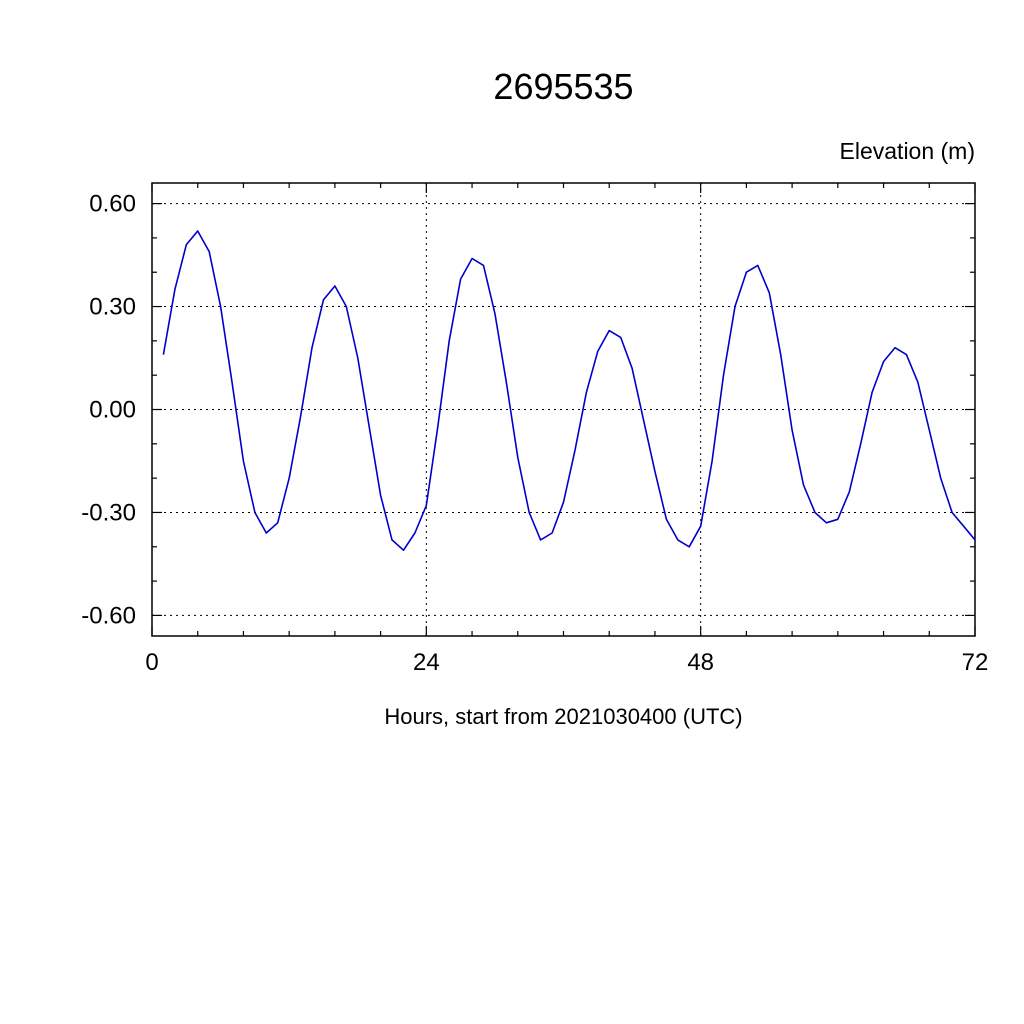 The width and height of the screenshot is (1024, 1024). I want to click on x-axis-title: Hours, start from 2021030400 (UTC), so click(563, 716).